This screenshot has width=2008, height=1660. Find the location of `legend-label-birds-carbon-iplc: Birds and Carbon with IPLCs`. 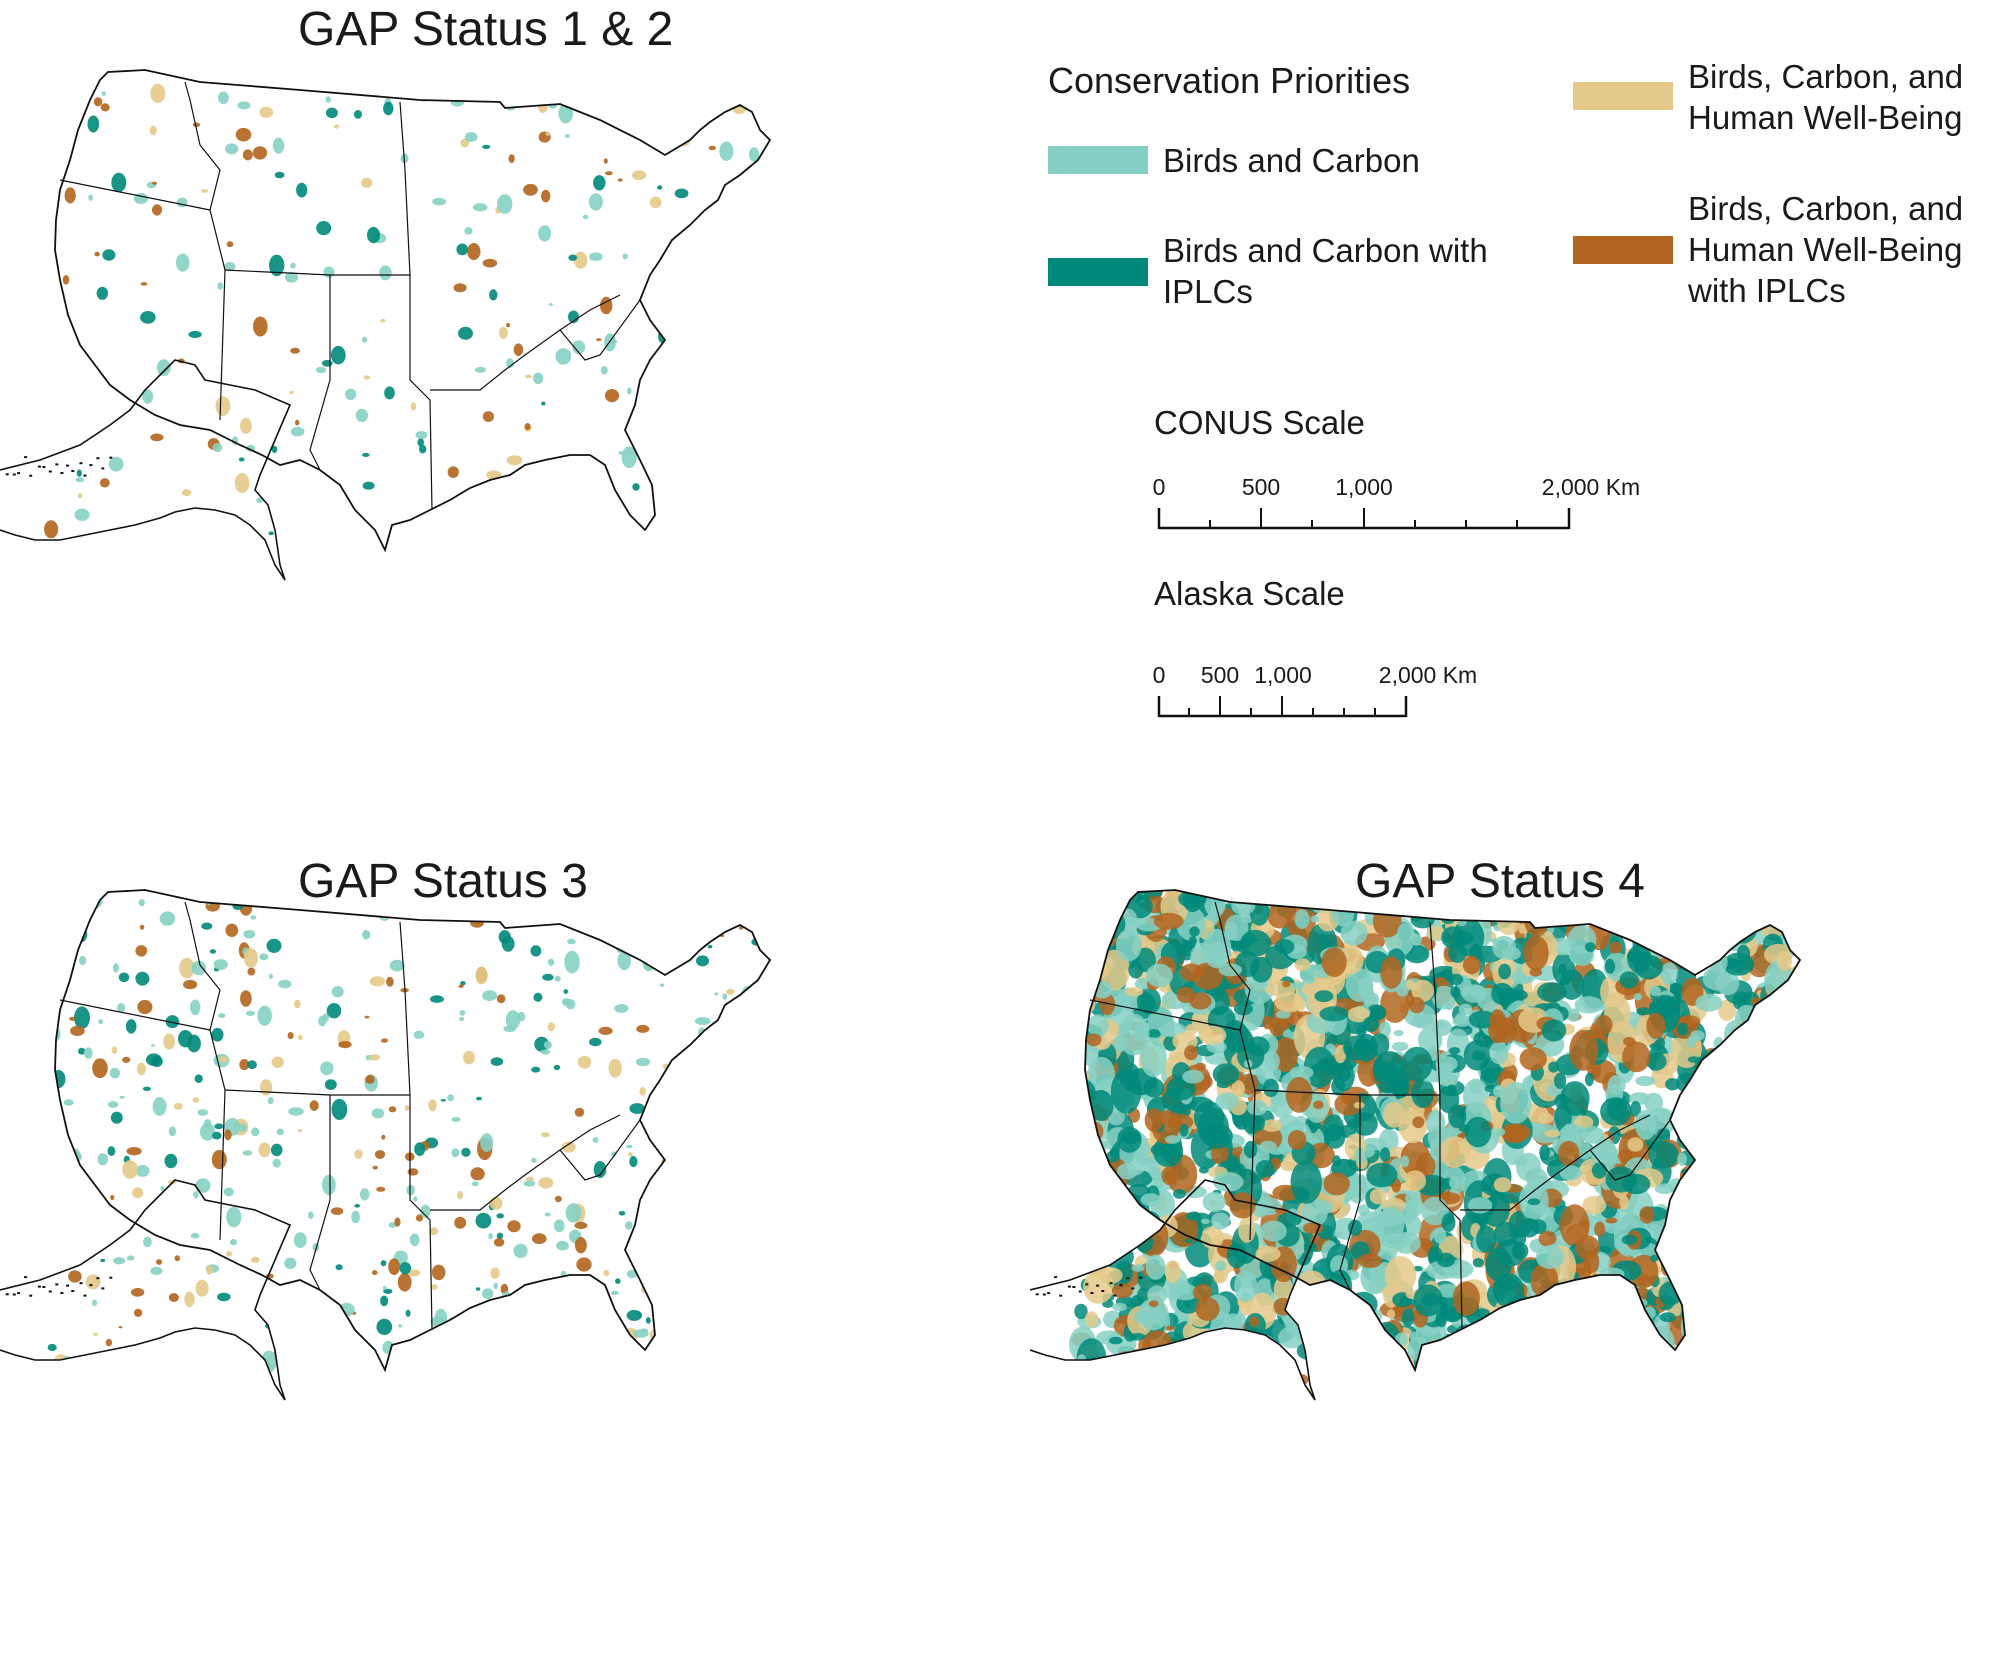

legend-label-birds-carbon-iplc: Birds and Carbon with IPLCs is located at coordinates (1325, 271).